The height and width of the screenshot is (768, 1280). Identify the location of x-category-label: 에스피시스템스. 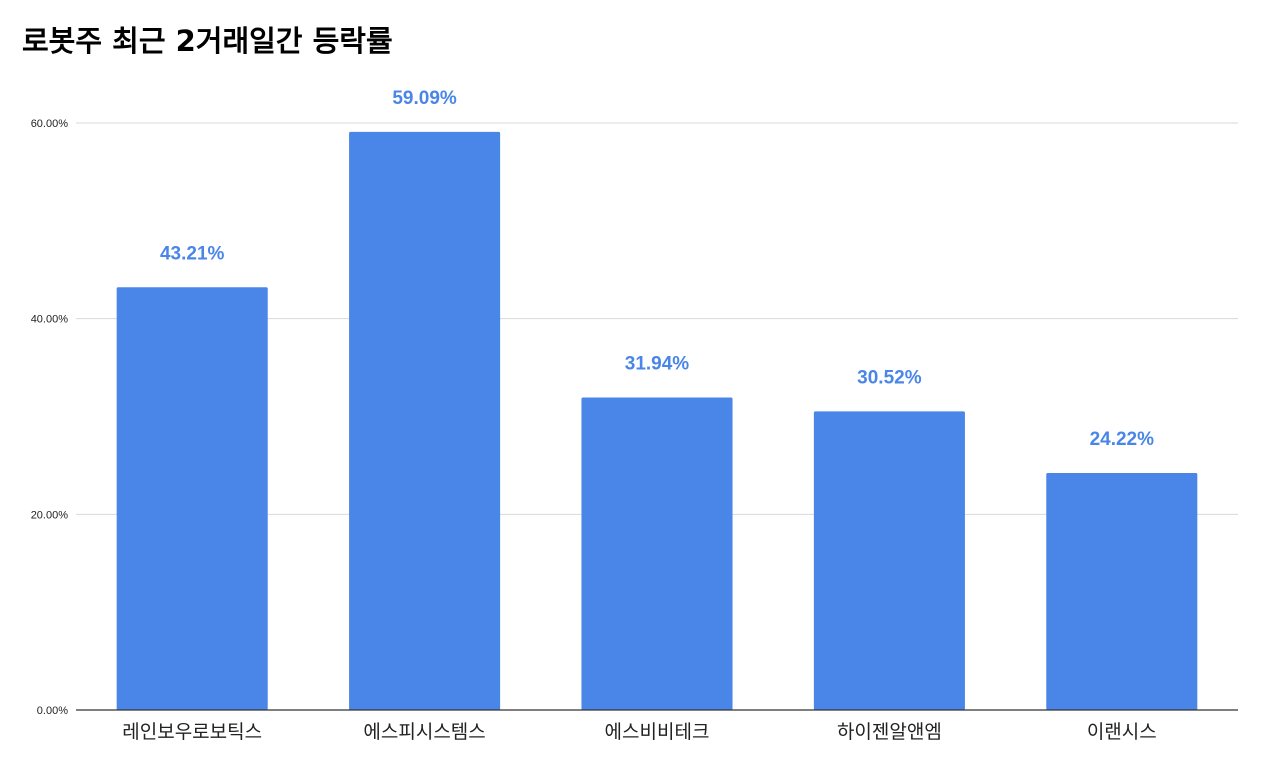
(424, 732).